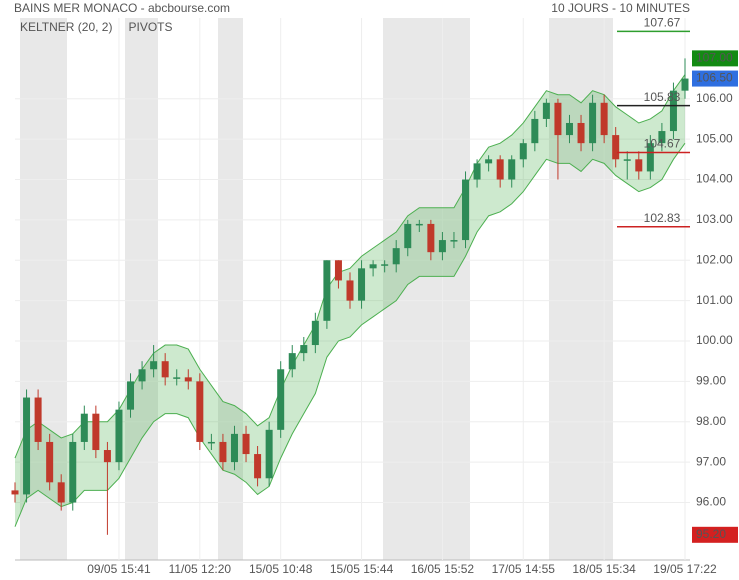  Describe the element at coordinates (711, 502) in the screenshot. I see `y-tick-label: 96.00` at that location.